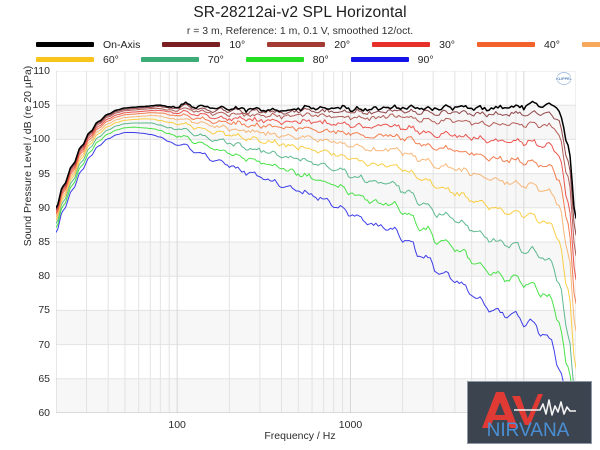 Image resolution: width=600 pixels, height=450 pixels. Describe the element at coordinates (215, 59) in the screenshot. I see `legend-label: 70°` at that location.